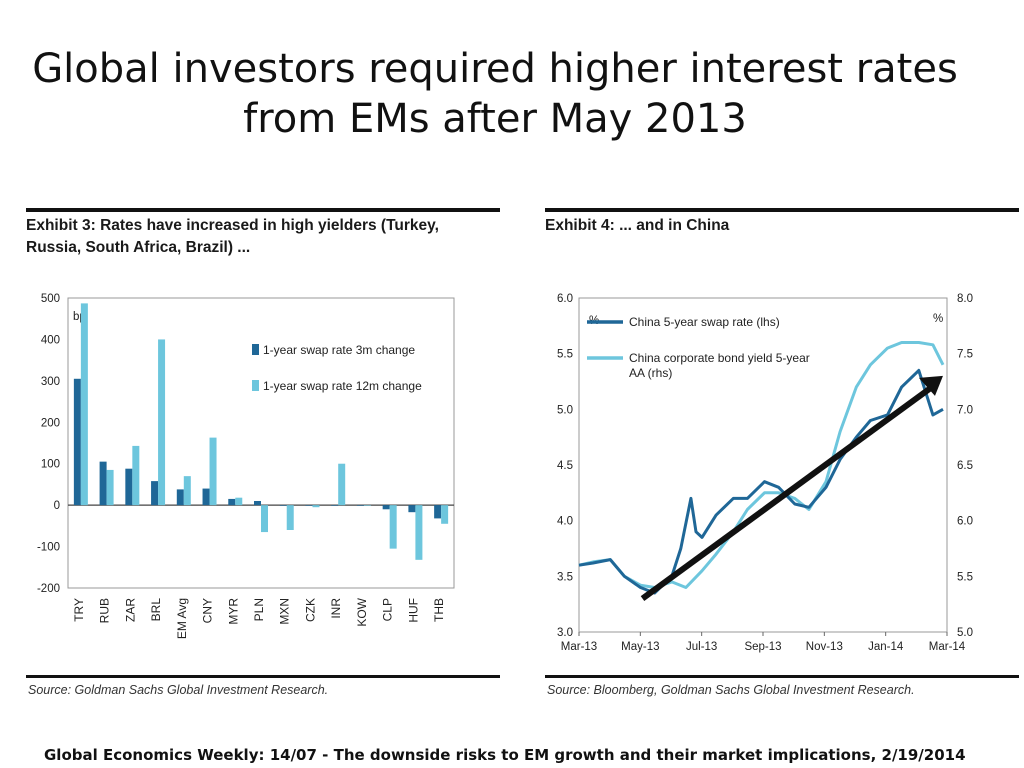  What do you see at coordinates (342, 386) in the screenshot?
I see `legend-label: 1-year swap rate 12m change` at bounding box center [342, 386].